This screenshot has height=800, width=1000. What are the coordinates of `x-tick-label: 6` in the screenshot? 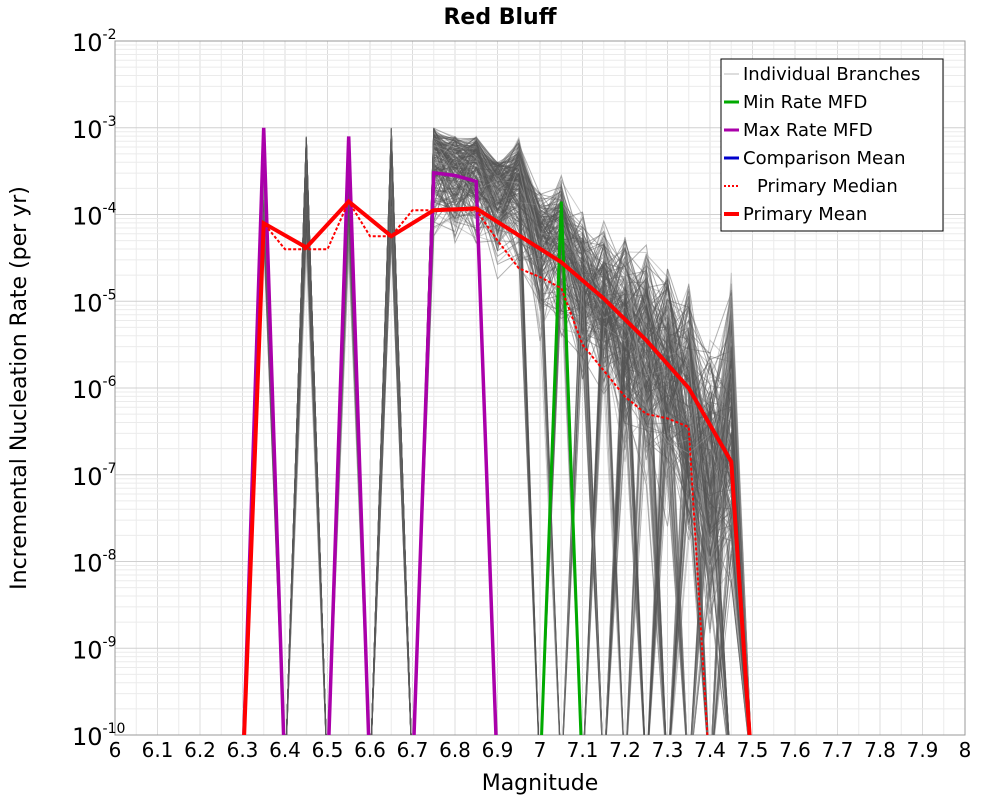 It's located at (115, 750).